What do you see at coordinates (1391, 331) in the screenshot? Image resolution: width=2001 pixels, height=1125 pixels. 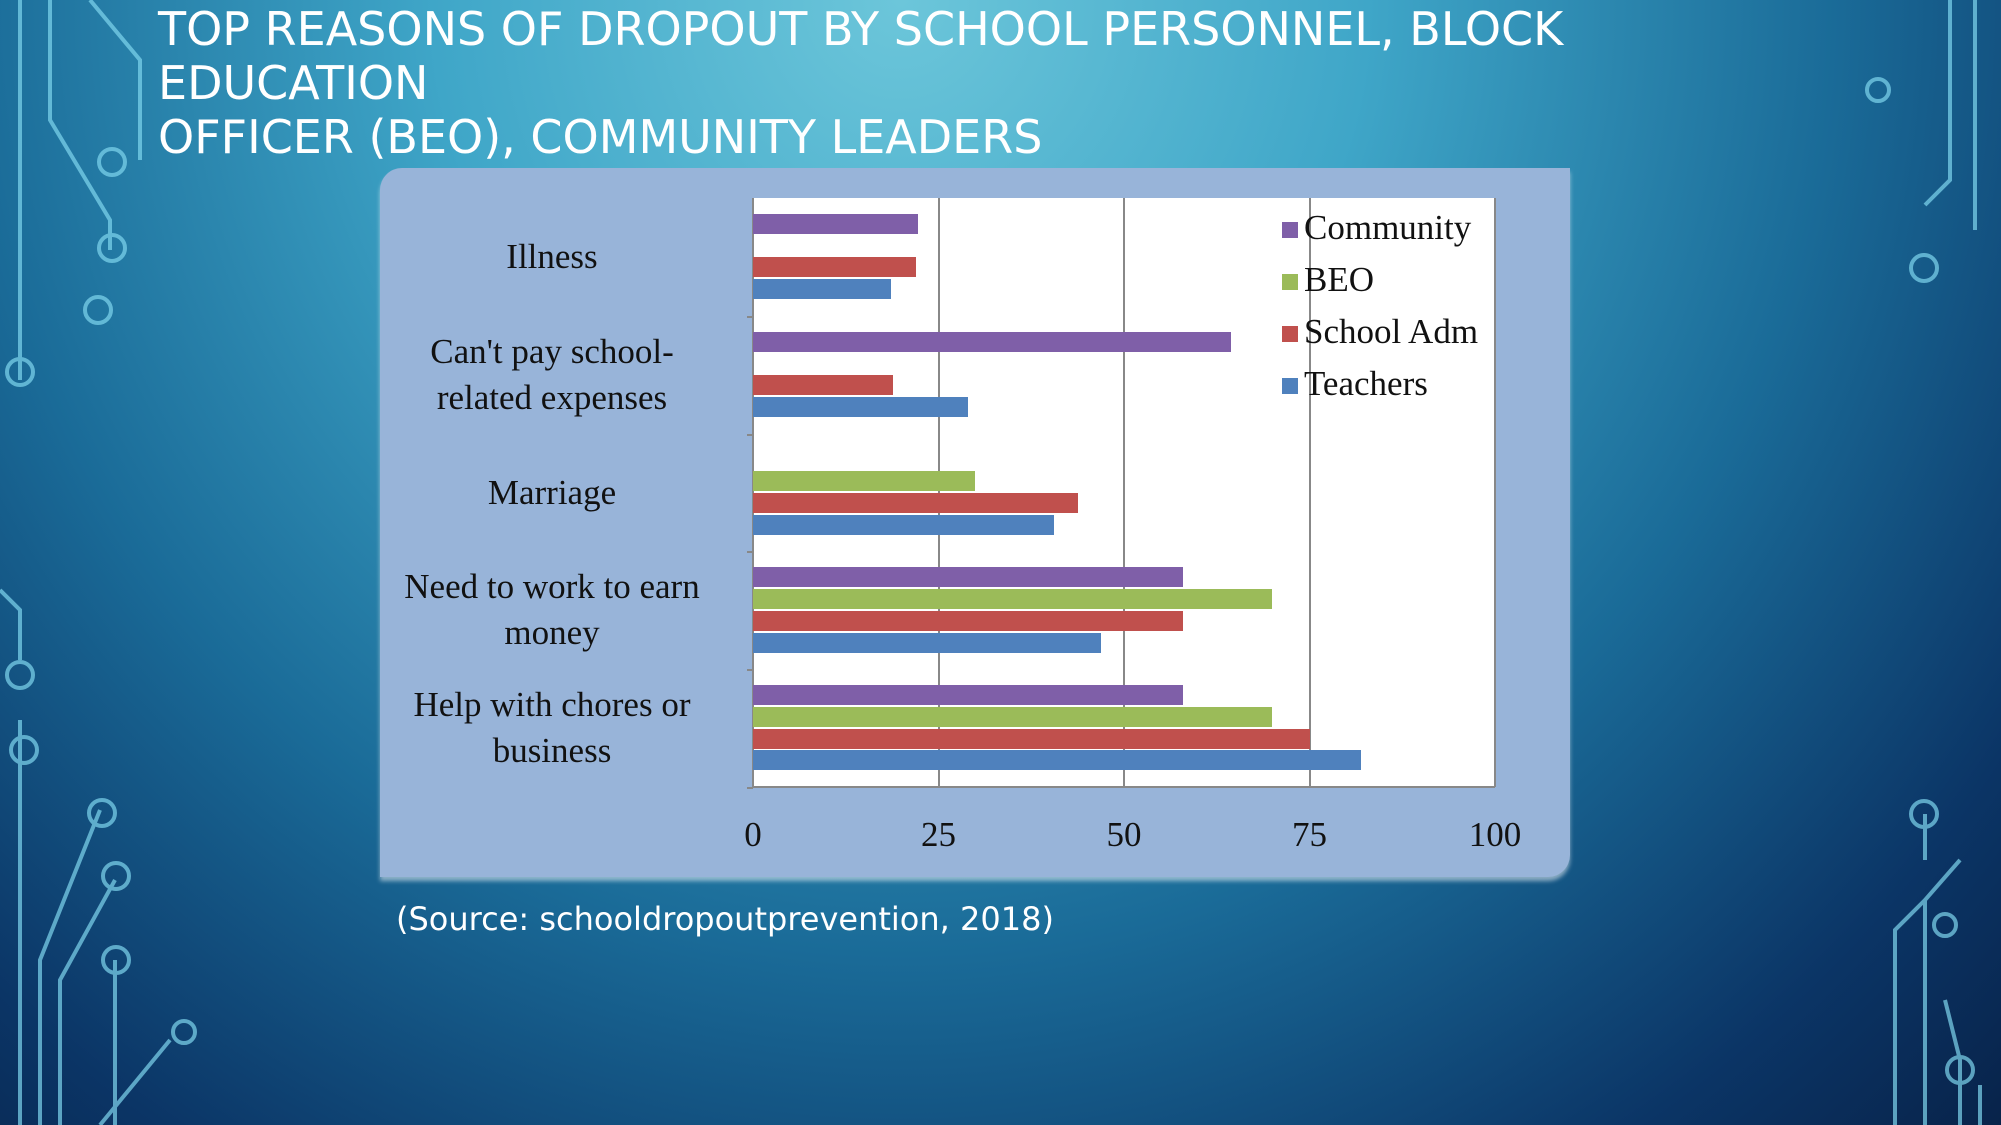 I see `legend-label: School Adm` at bounding box center [1391, 331].